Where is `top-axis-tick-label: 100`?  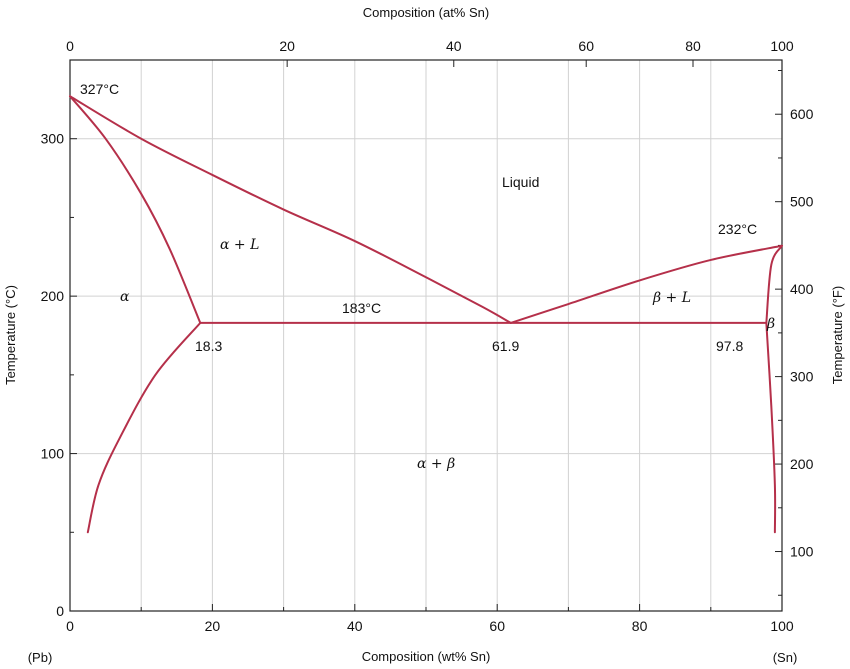 top-axis-tick-label: 100 is located at coordinates (782, 46).